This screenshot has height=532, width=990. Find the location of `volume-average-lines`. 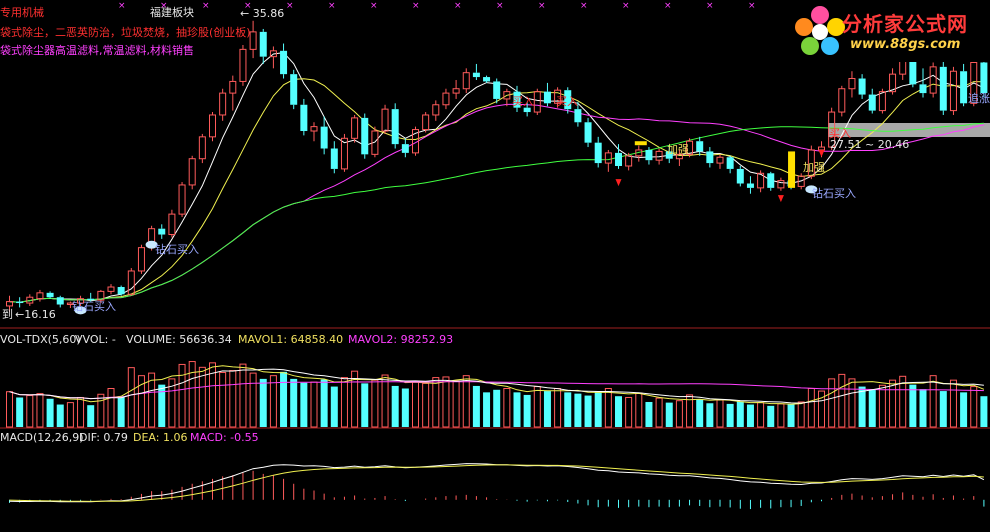

volume-average-lines is located at coordinates (497, 385).